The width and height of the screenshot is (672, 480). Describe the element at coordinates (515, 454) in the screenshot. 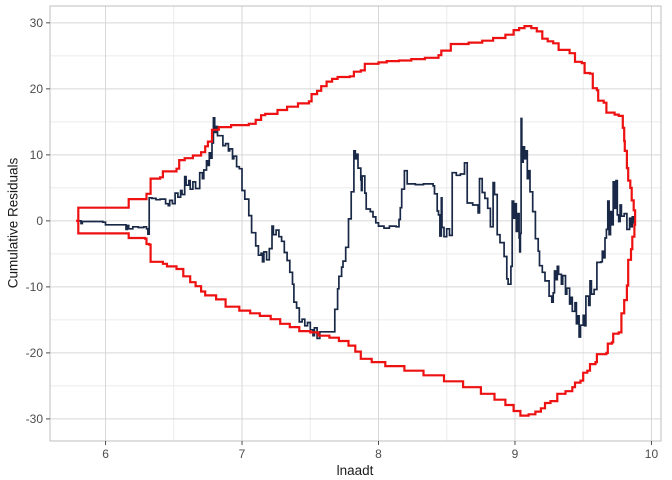

I see `x-tick-label: 9` at that location.